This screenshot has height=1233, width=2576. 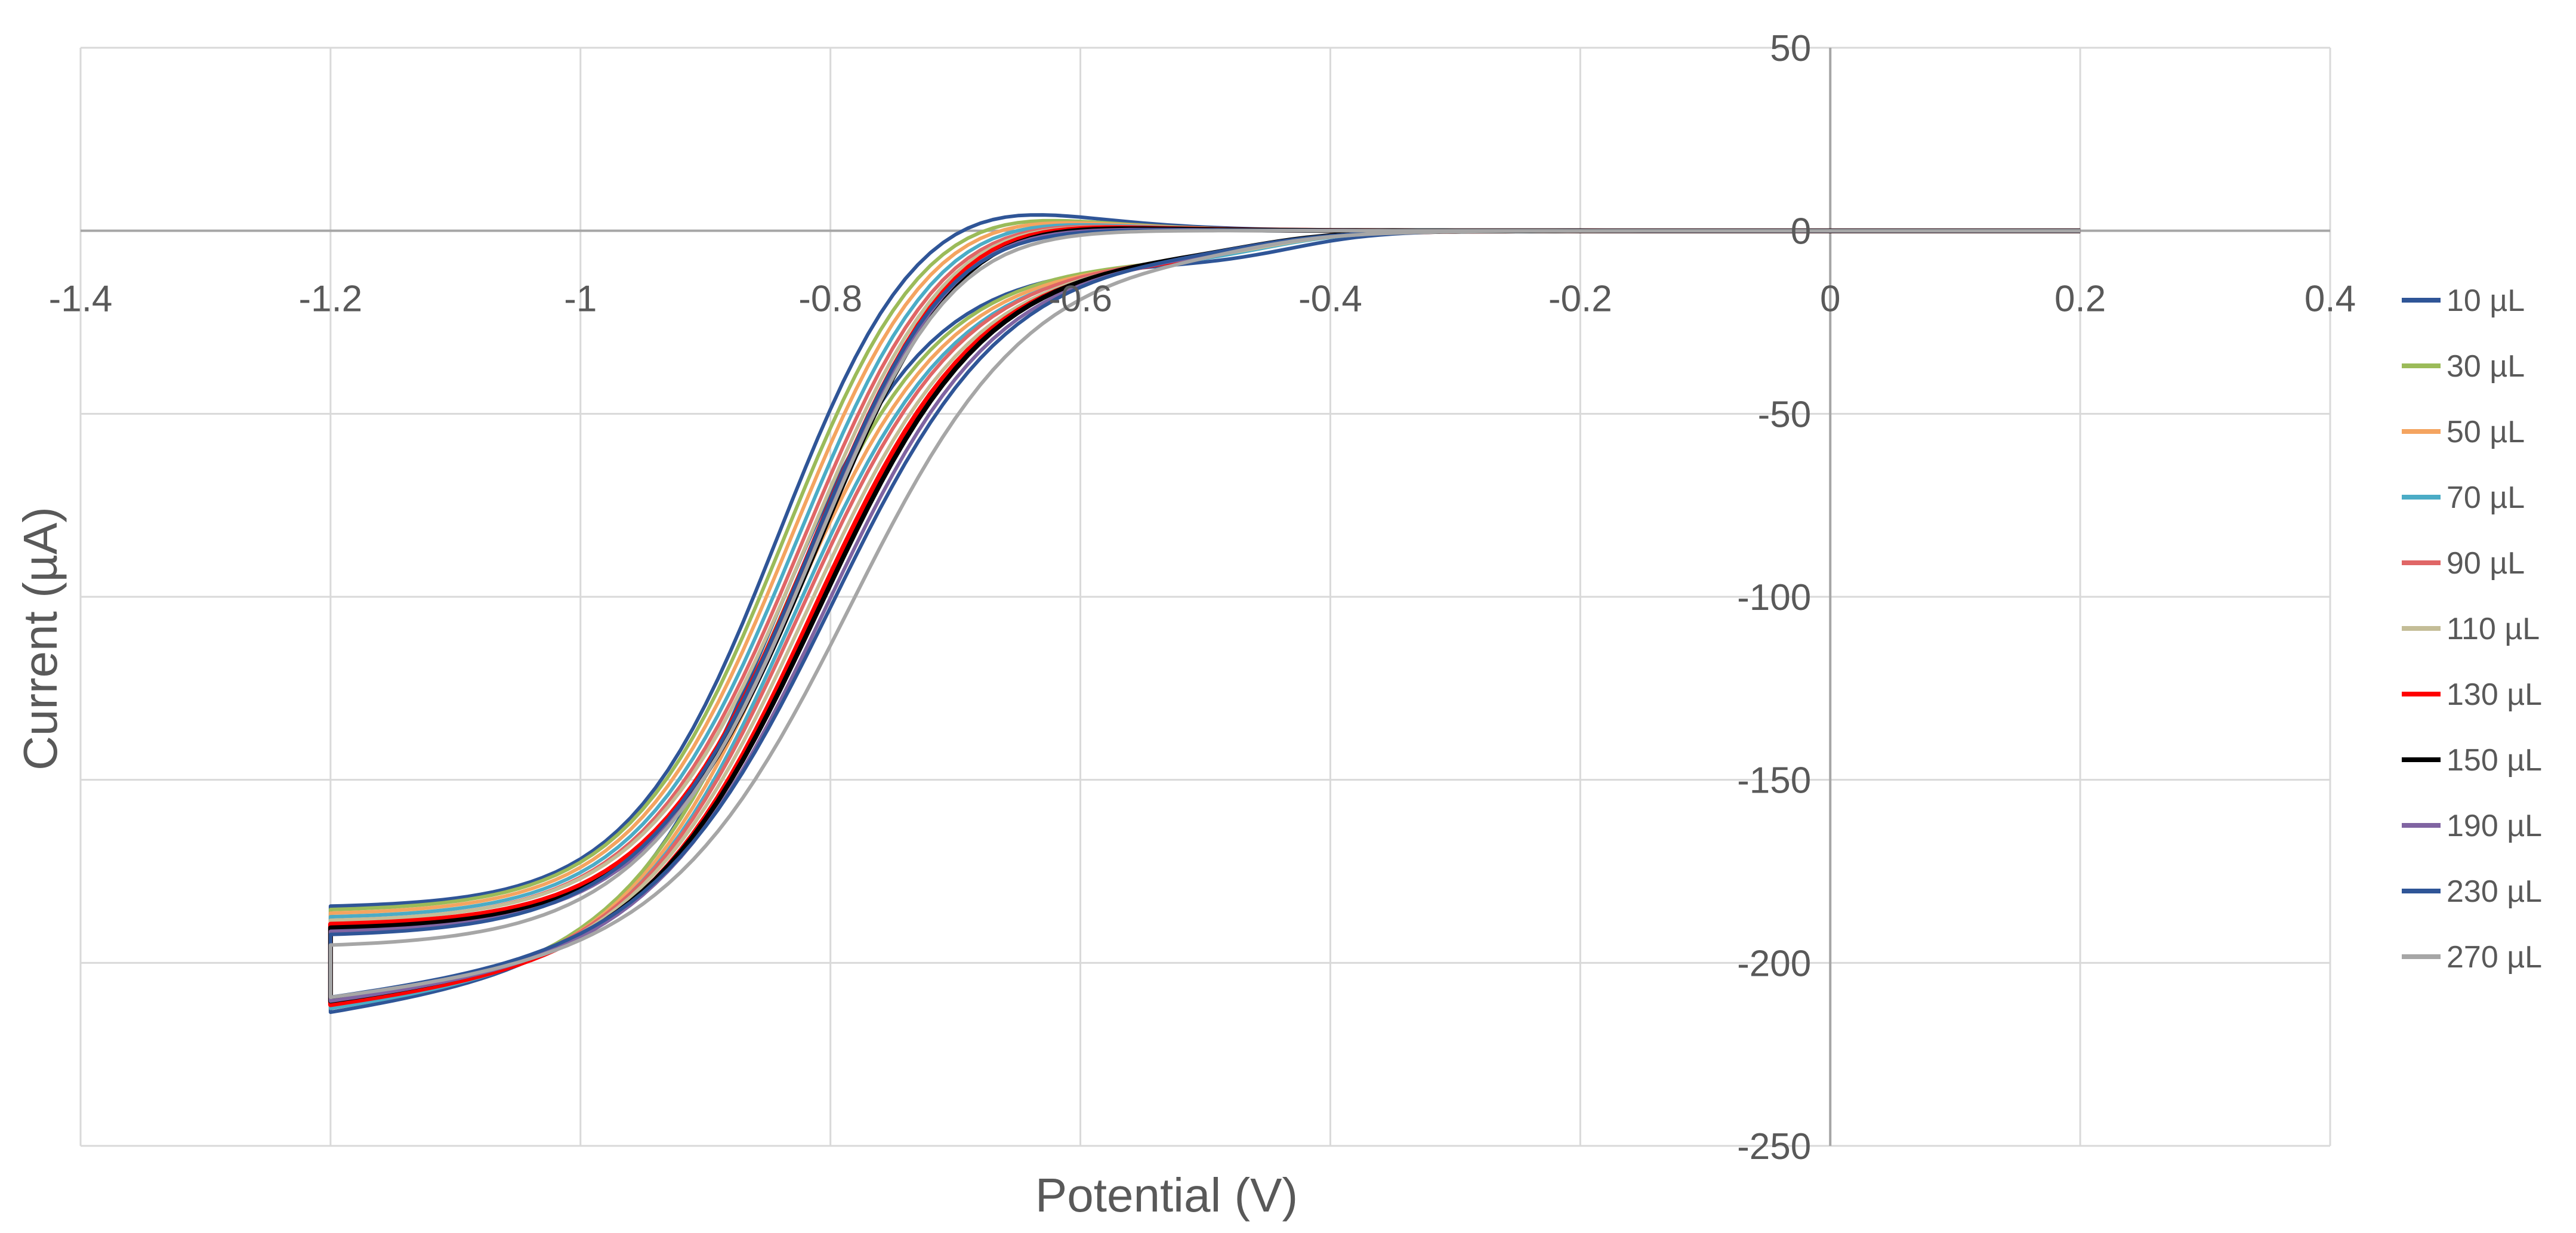 I want to click on y-tick-labels: 50 0 -50 -100 -150 -200 -250, so click(x=1774, y=597).